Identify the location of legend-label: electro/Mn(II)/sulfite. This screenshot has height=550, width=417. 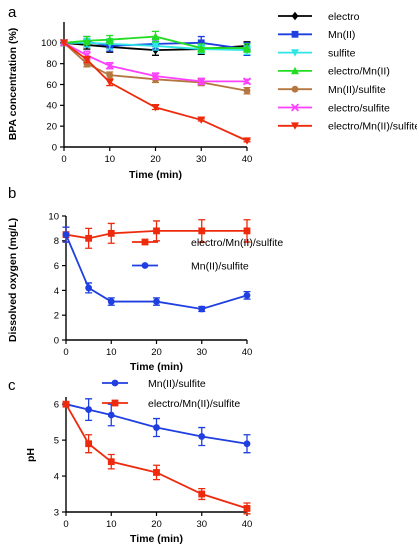
(372, 127).